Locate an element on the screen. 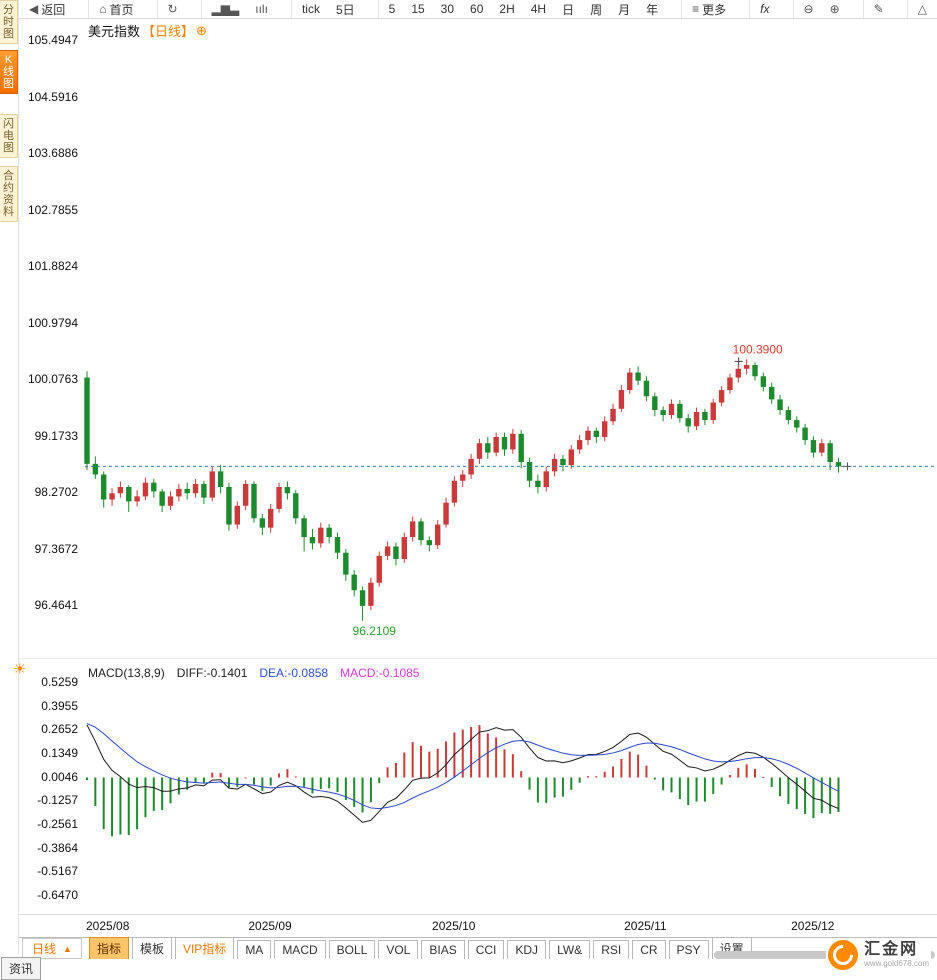  x-axis-label: 2025/09 is located at coordinates (270, 926).